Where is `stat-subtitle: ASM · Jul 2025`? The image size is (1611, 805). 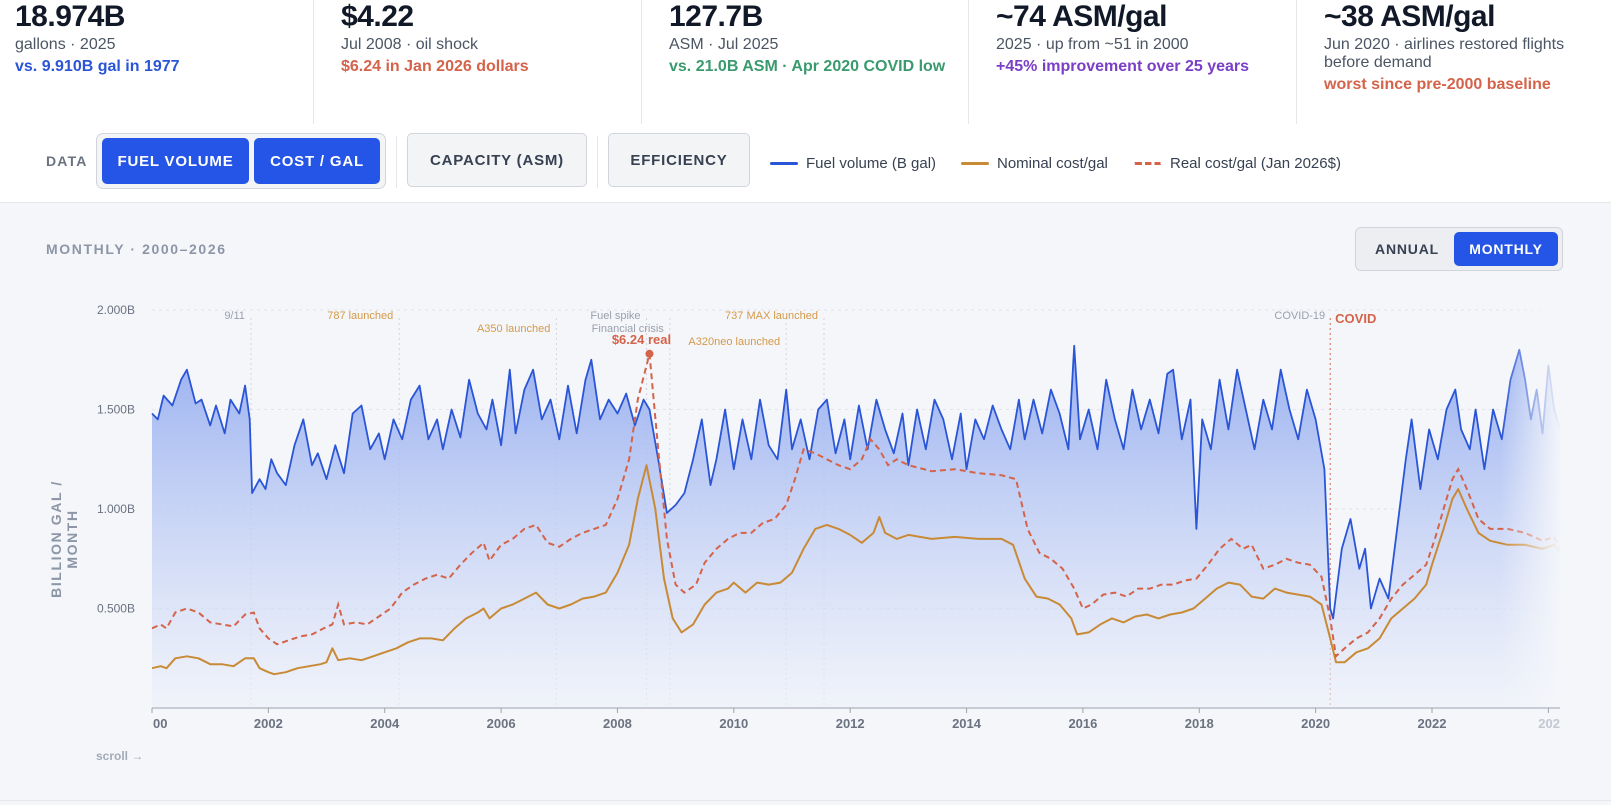 stat-subtitle: ASM · Jul 2025 is located at coordinates (724, 44).